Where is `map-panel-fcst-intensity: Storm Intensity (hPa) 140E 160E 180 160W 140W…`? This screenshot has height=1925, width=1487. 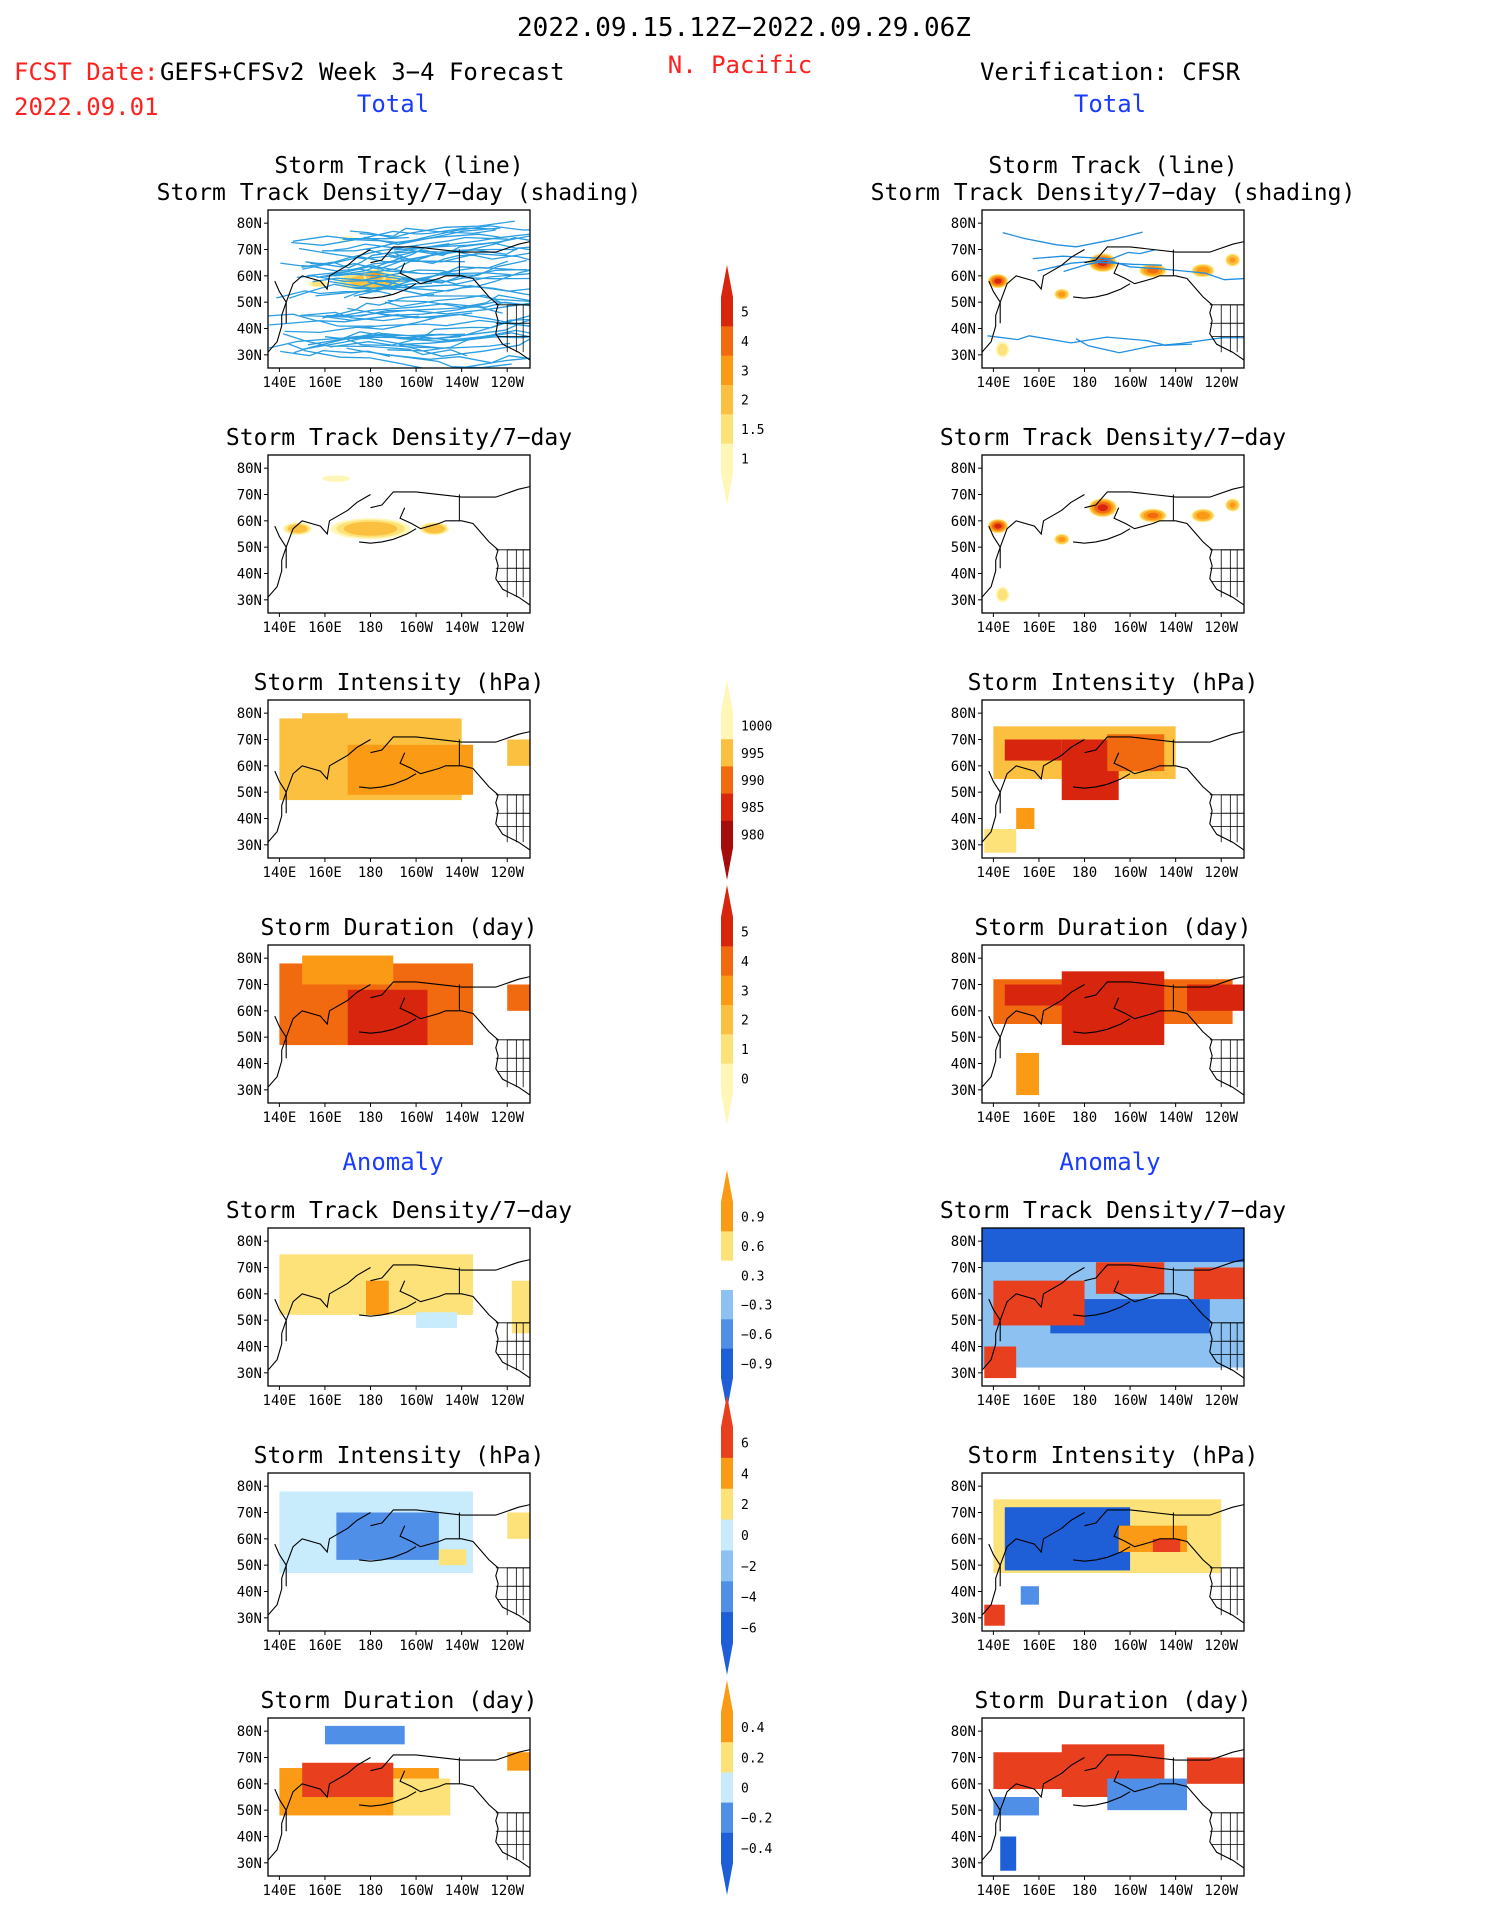 map-panel-fcst-intensity: Storm Intensity (hPa) 140E 160E 180 160W 140W… is located at coordinates (391, 775).